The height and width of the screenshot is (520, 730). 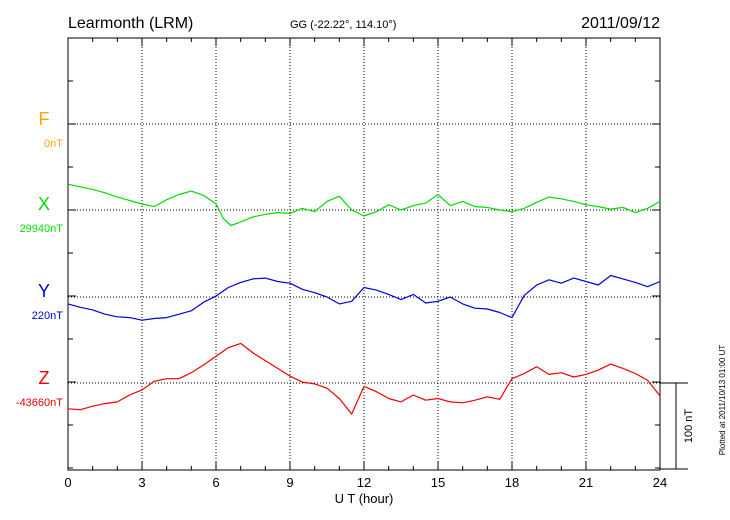 What do you see at coordinates (44, 204) in the screenshot?
I see `series-name-label: X` at bounding box center [44, 204].